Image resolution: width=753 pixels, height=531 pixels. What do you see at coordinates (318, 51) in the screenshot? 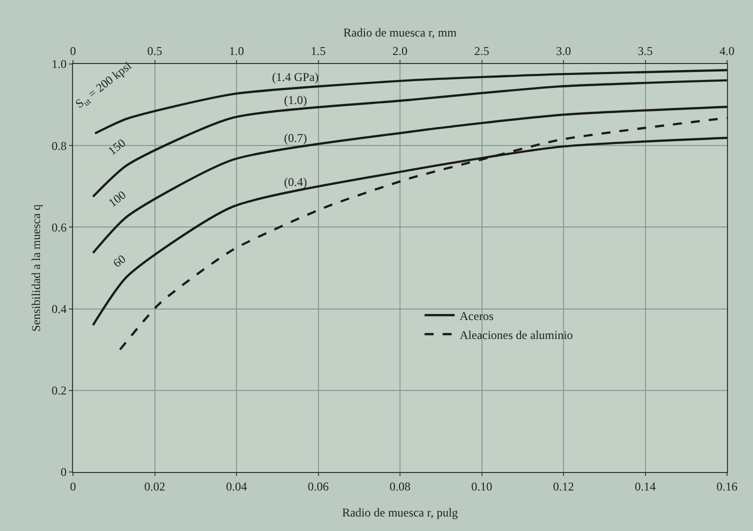
I see `x2-tick-label: 1.5` at bounding box center [318, 51].